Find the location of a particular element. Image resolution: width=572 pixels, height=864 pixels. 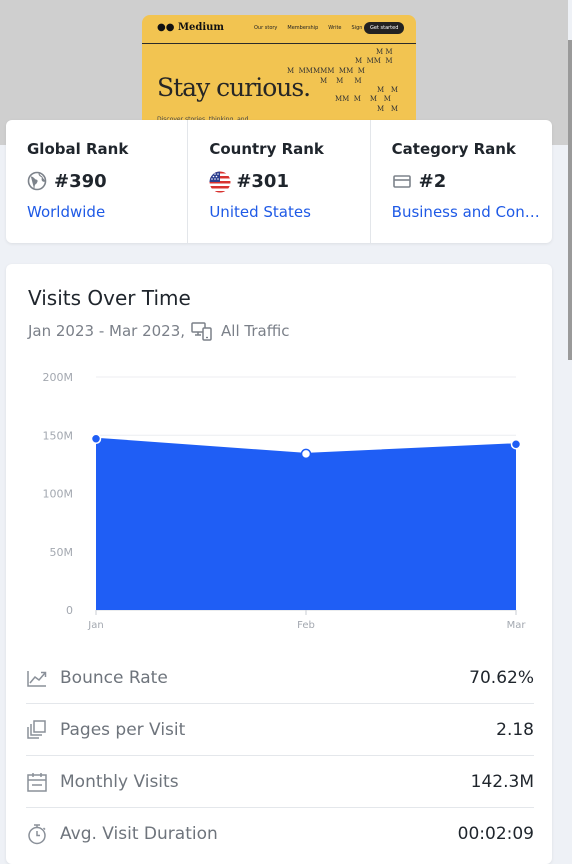

metric-value: 2.18 is located at coordinates (515, 729).